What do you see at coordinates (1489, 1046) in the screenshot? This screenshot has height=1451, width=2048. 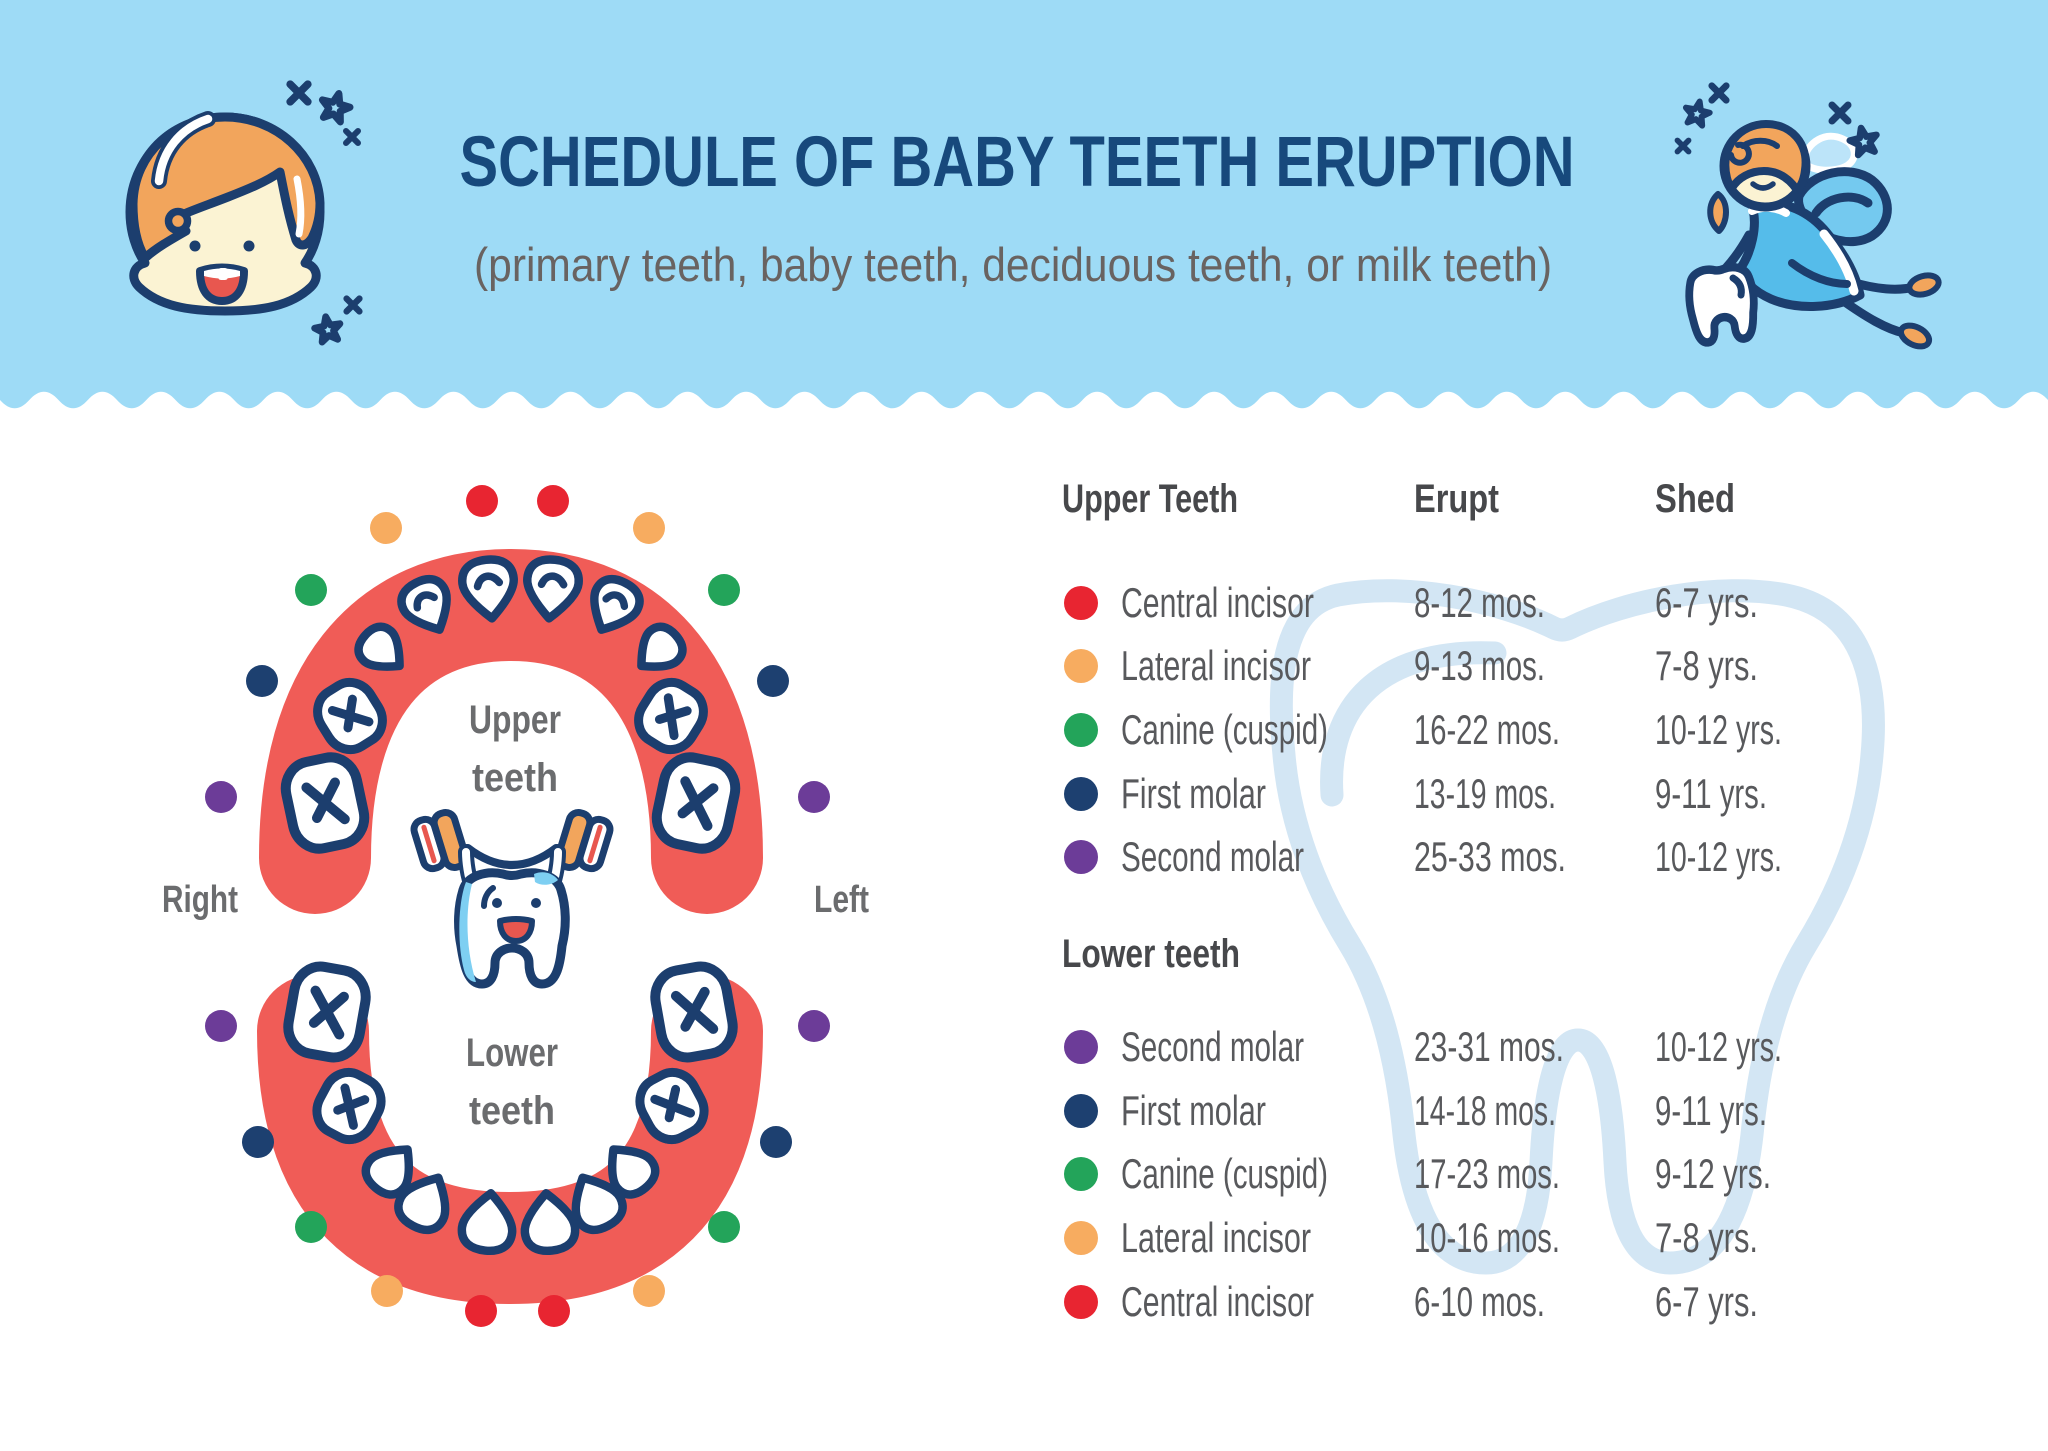 I see `svg-text: 23-31 mos.` at bounding box center [1489, 1046].